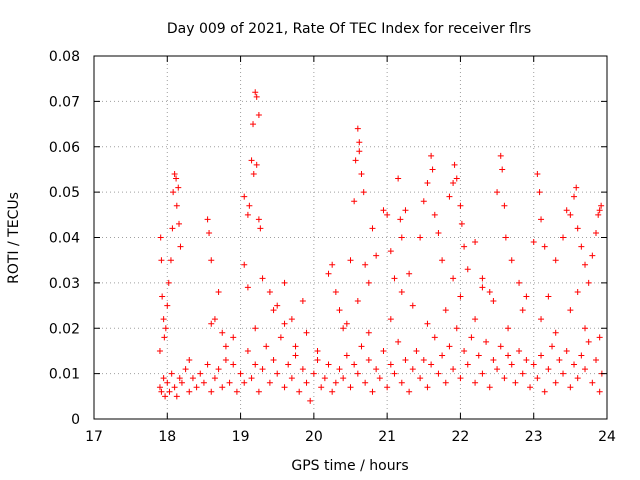 The image size is (640, 480). Describe the element at coordinates (534, 437) in the screenshot. I see `x-tick-label: 23` at that location.